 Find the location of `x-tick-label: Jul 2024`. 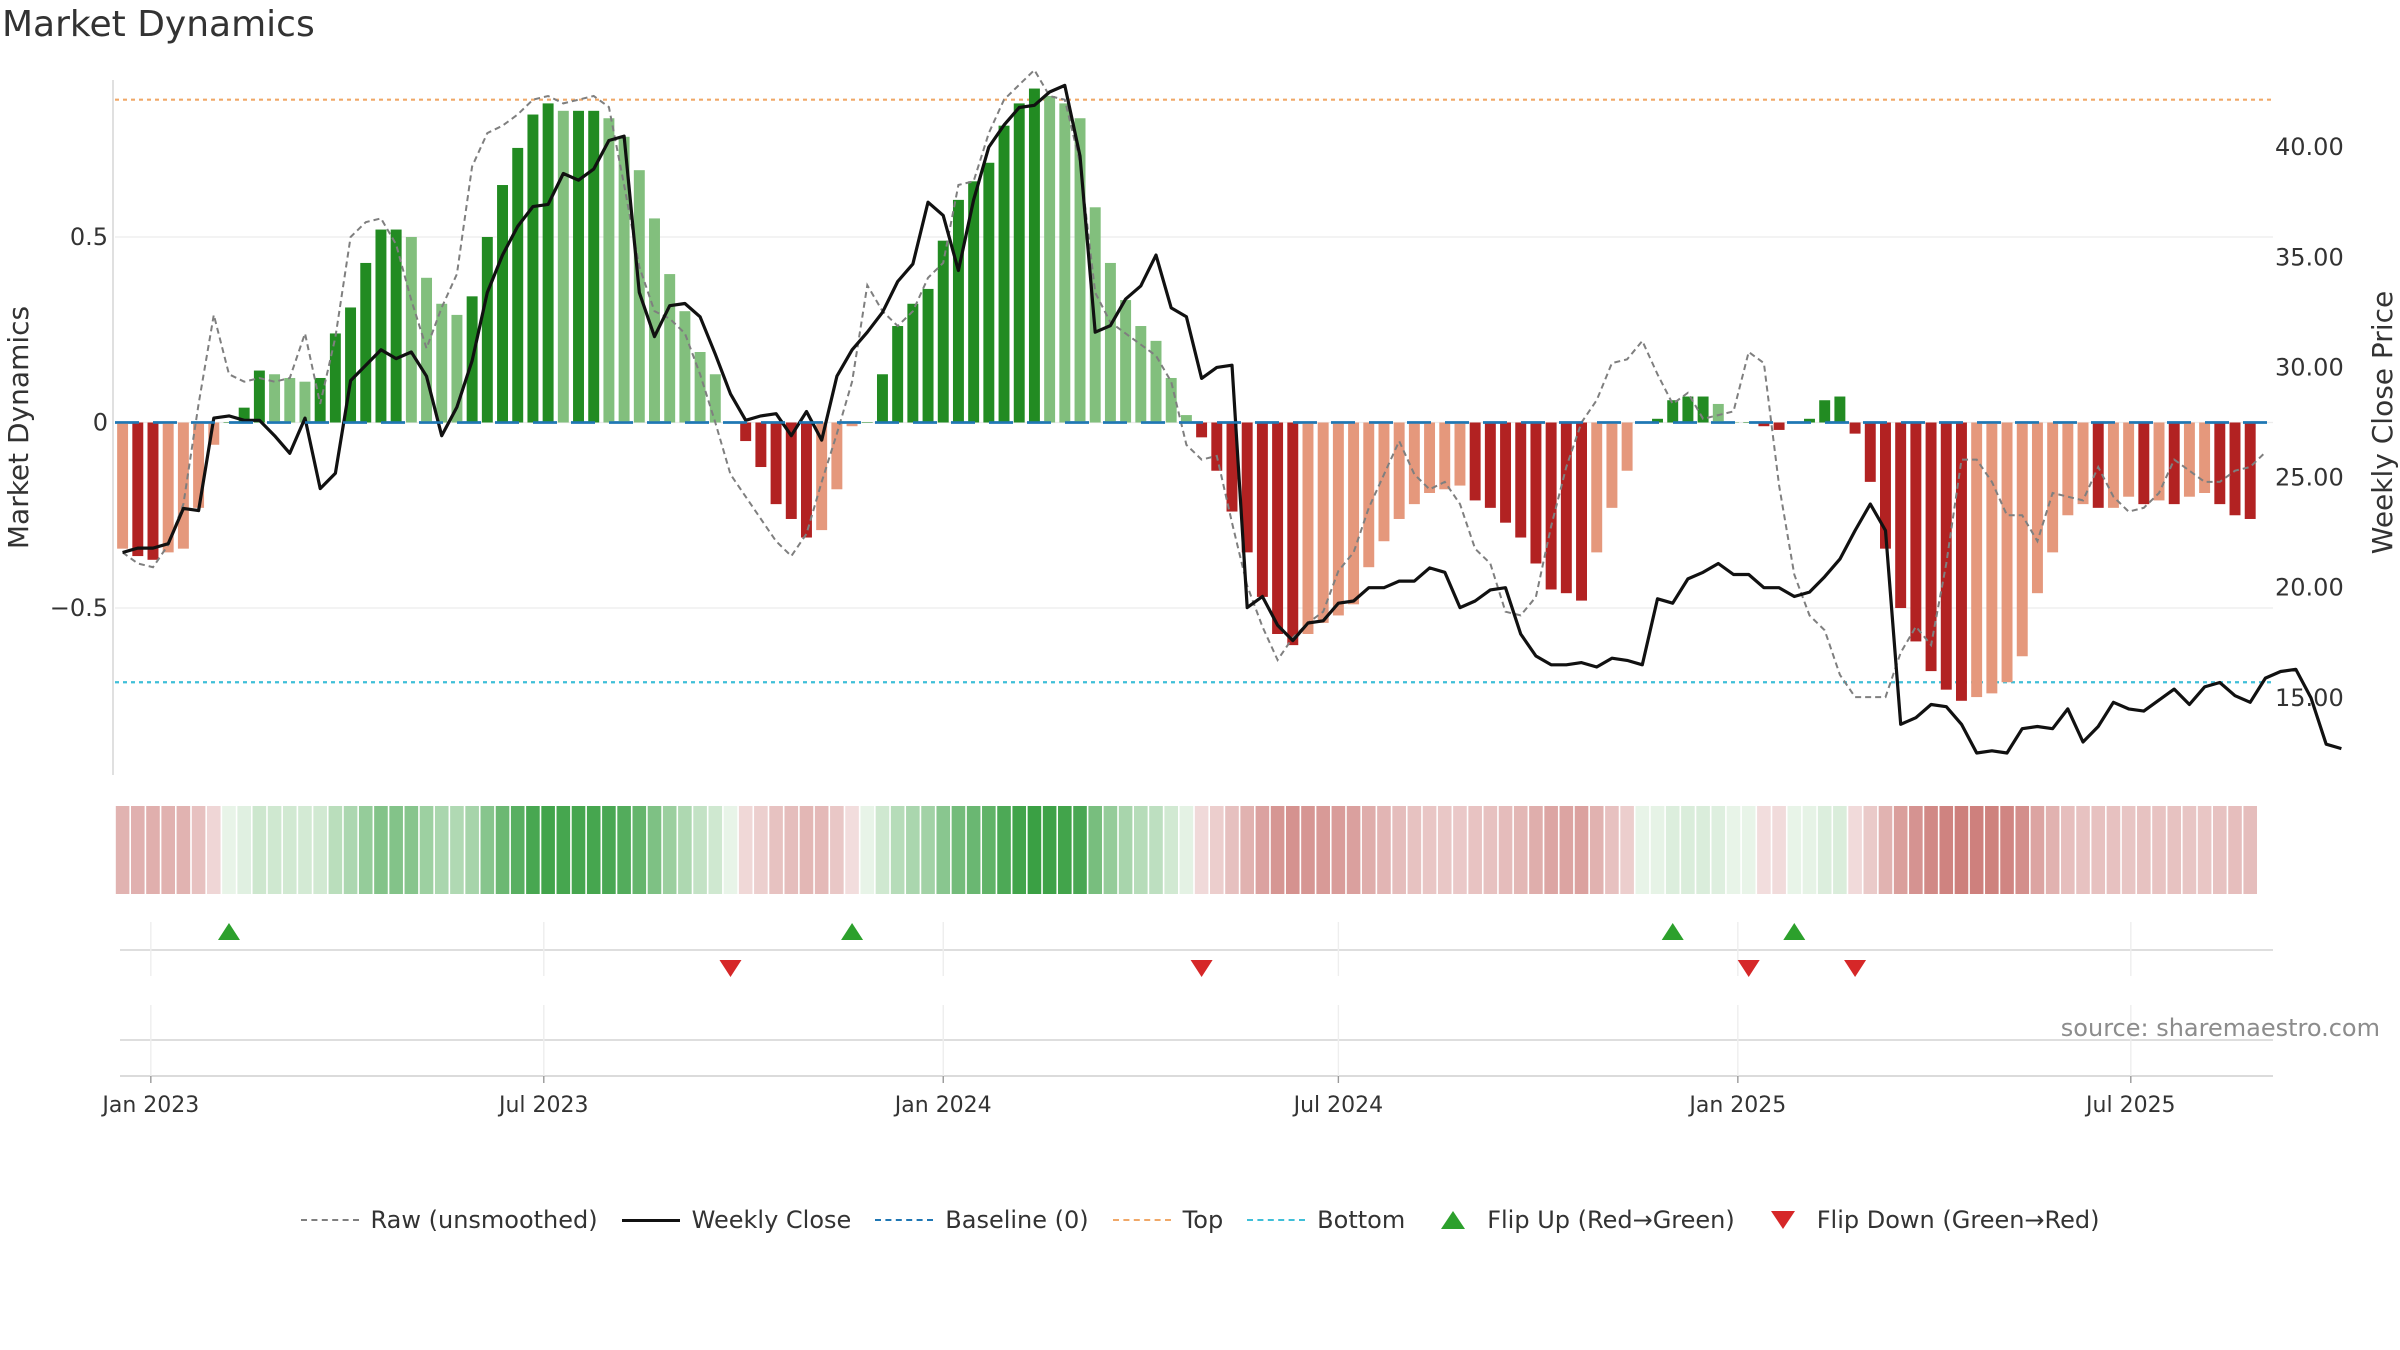

x-tick-label: Jul 2024 is located at coordinates (1338, 1105).